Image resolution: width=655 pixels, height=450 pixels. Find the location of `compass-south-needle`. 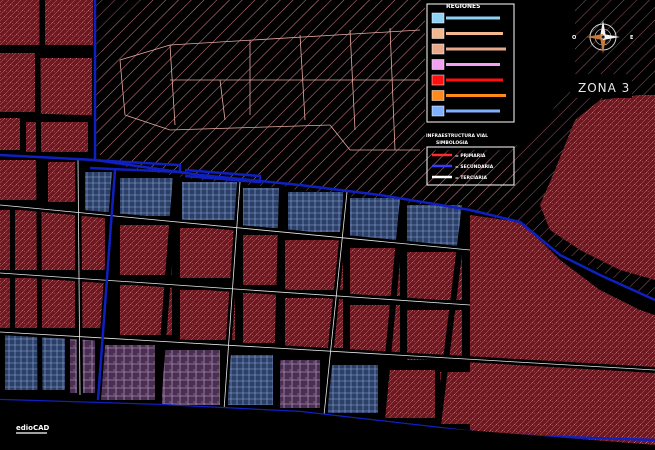

compass-south-needle is located at coordinates (603, 45).